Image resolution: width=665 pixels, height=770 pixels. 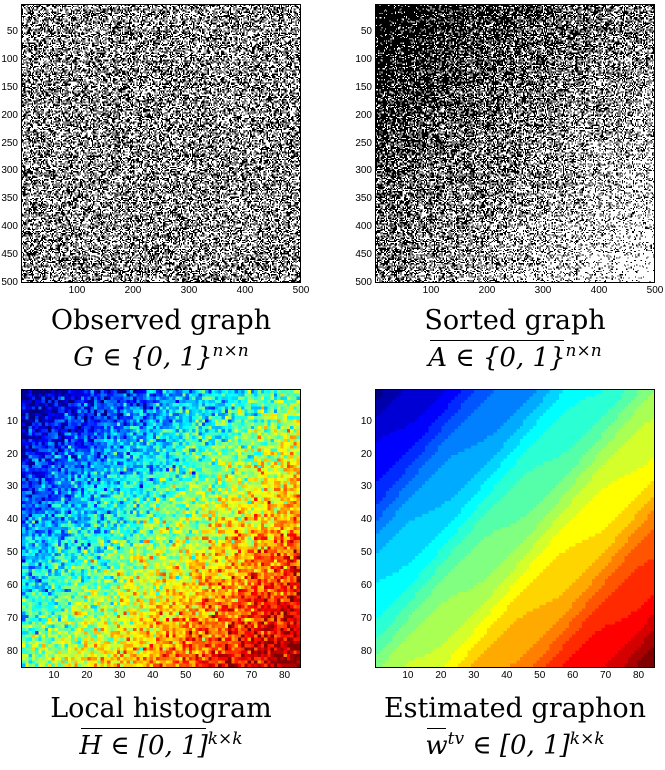 I want to click on local-histogram-math-base: H ∈ [0, 1], so click(x=143, y=744).